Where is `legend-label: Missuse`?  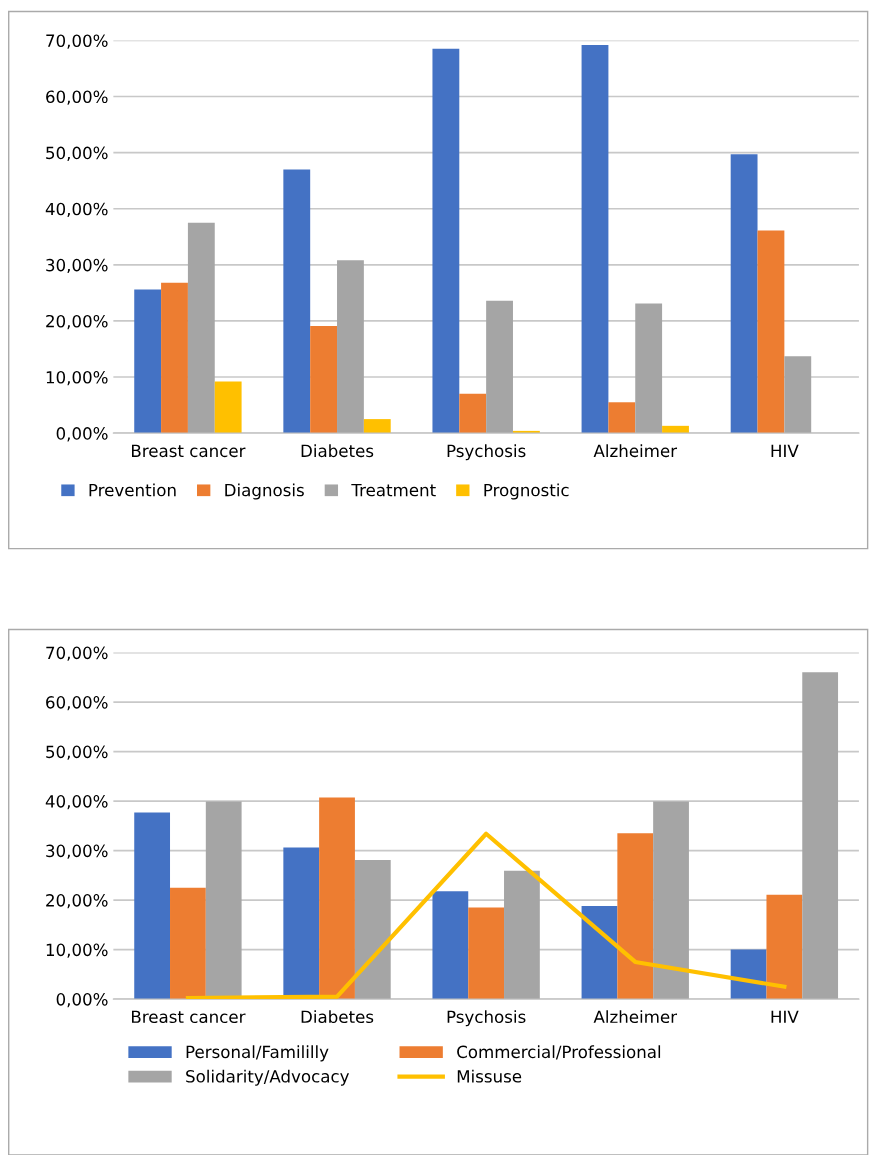
legend-label: Missuse is located at coordinates (489, 1076).